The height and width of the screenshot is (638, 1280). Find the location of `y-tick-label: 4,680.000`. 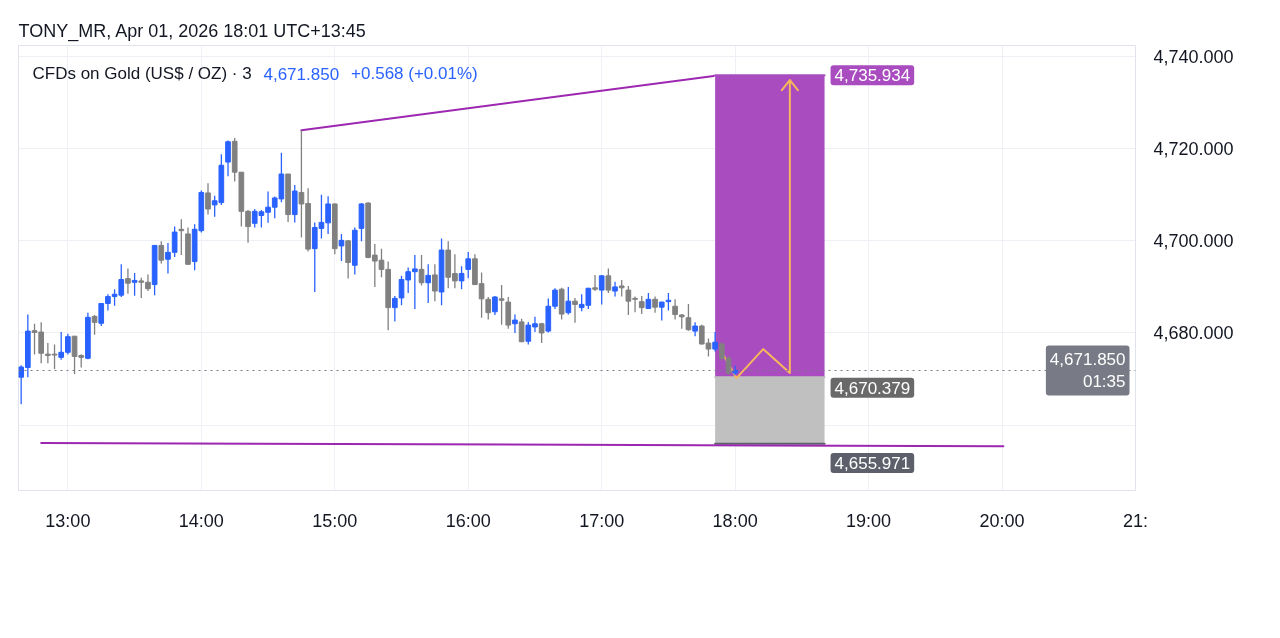

y-tick-label: 4,680.000 is located at coordinates (1193, 333).